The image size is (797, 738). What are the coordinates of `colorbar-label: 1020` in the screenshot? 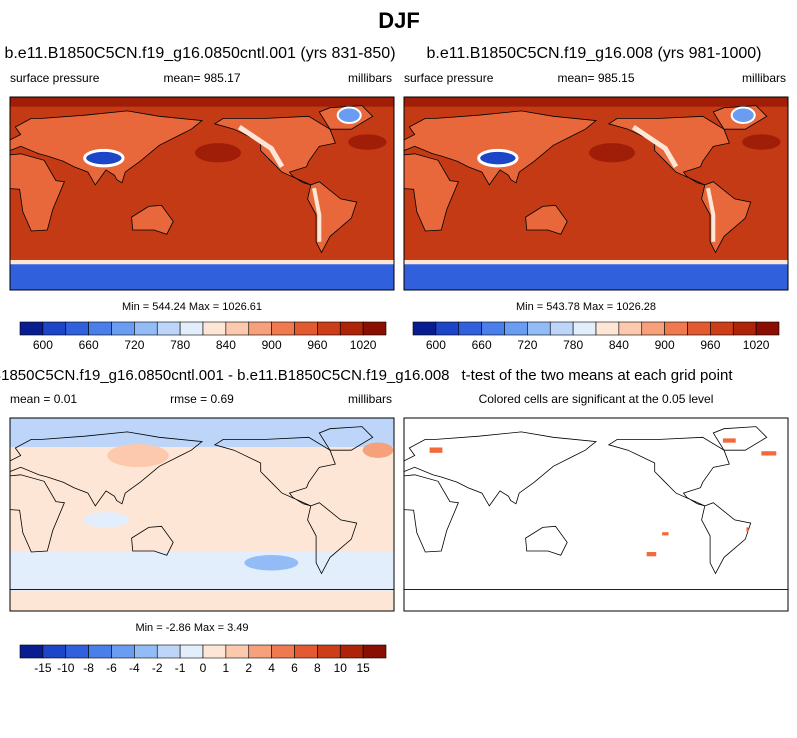 It's located at (363, 345).